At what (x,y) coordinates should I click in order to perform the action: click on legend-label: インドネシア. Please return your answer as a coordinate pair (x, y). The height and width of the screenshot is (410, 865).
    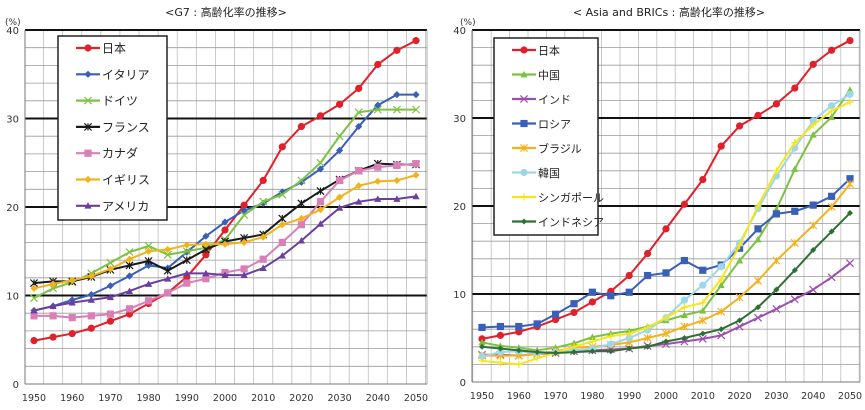
    Looking at the image, I should click on (571, 222).